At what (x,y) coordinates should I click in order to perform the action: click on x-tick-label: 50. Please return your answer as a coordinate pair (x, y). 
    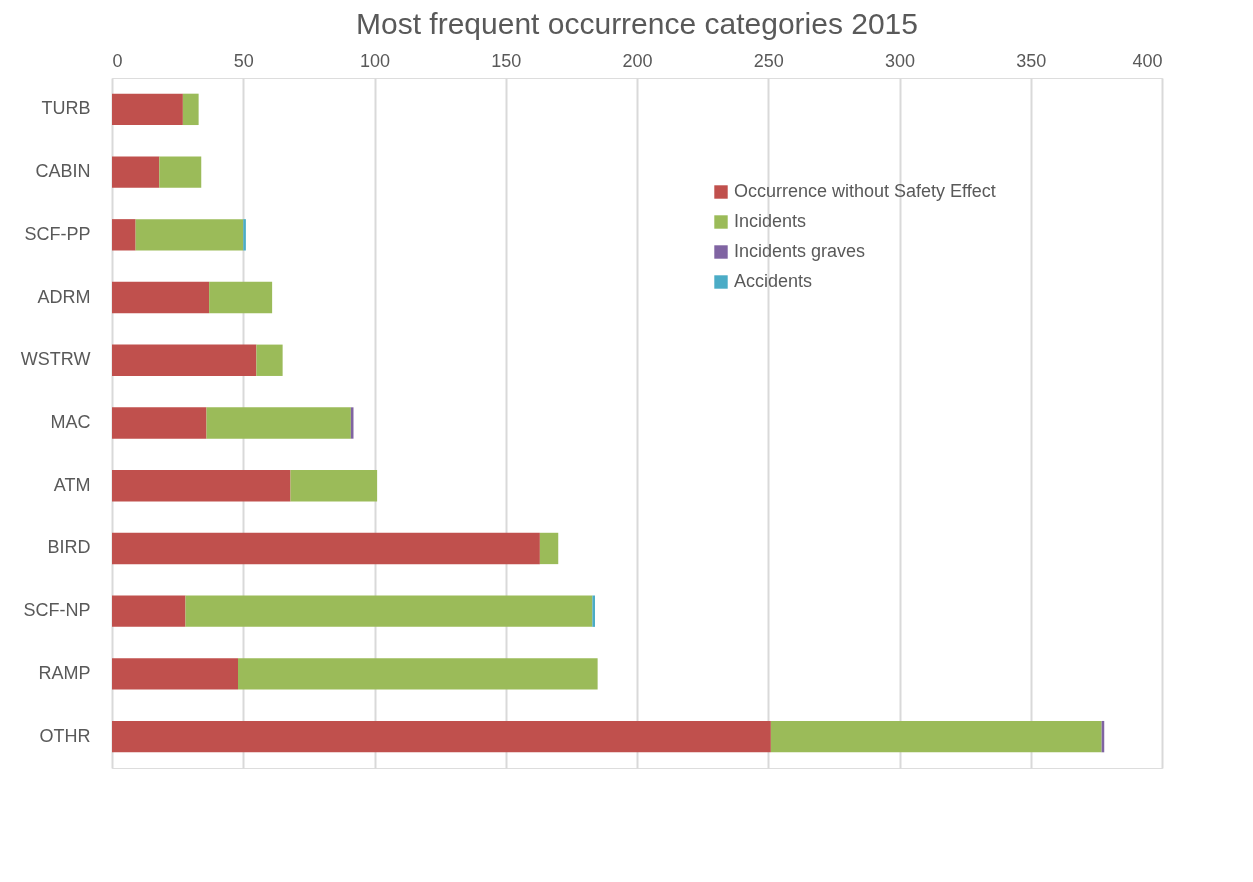
    Looking at the image, I should click on (243, 60).